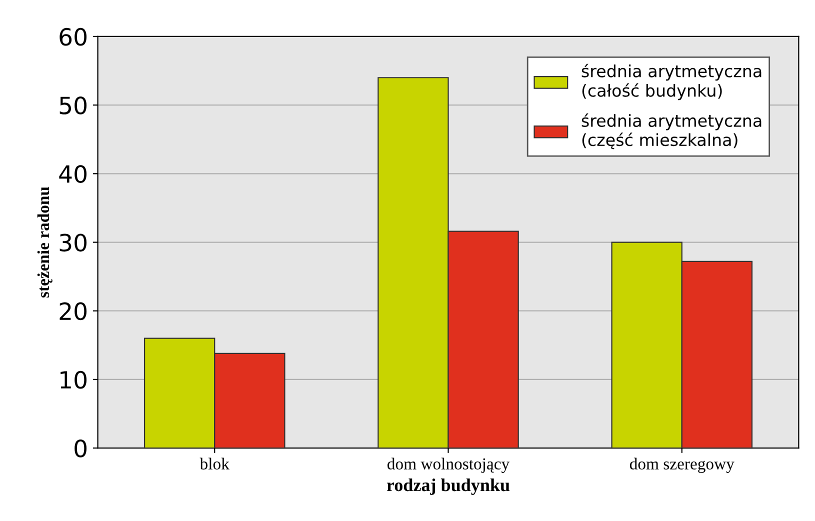 This screenshot has height=521, width=815. I want to click on x-tick-label: dom wolnostojący, so click(449, 465).